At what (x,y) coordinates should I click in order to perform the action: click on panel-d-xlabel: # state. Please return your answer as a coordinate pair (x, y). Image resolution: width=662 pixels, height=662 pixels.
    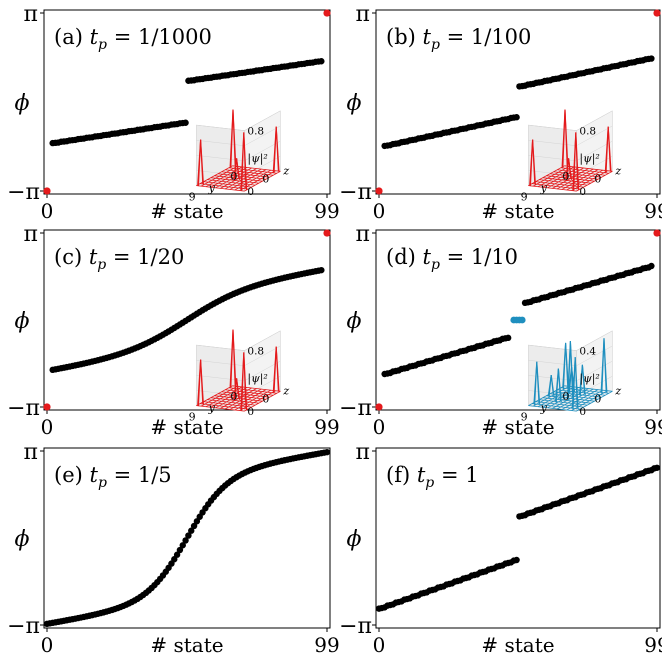
    Looking at the image, I should click on (517, 427).